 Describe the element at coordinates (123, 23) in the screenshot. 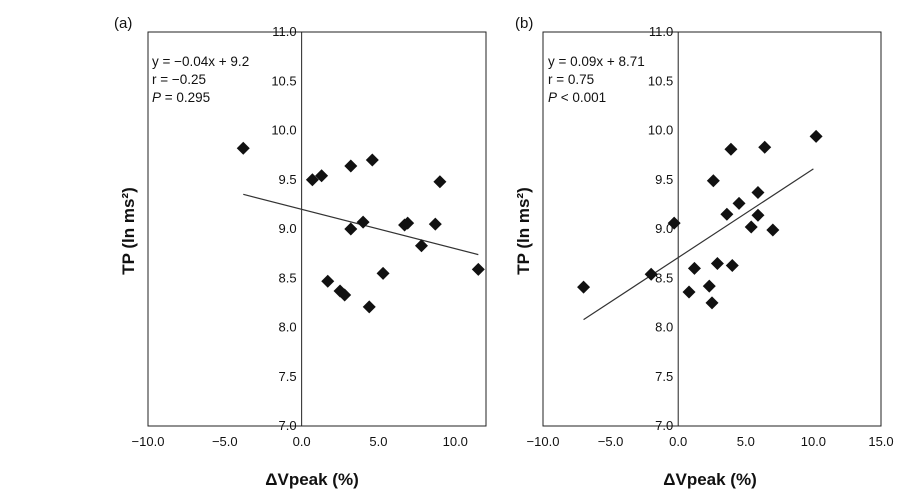

I see `panel-label: (a)` at that location.